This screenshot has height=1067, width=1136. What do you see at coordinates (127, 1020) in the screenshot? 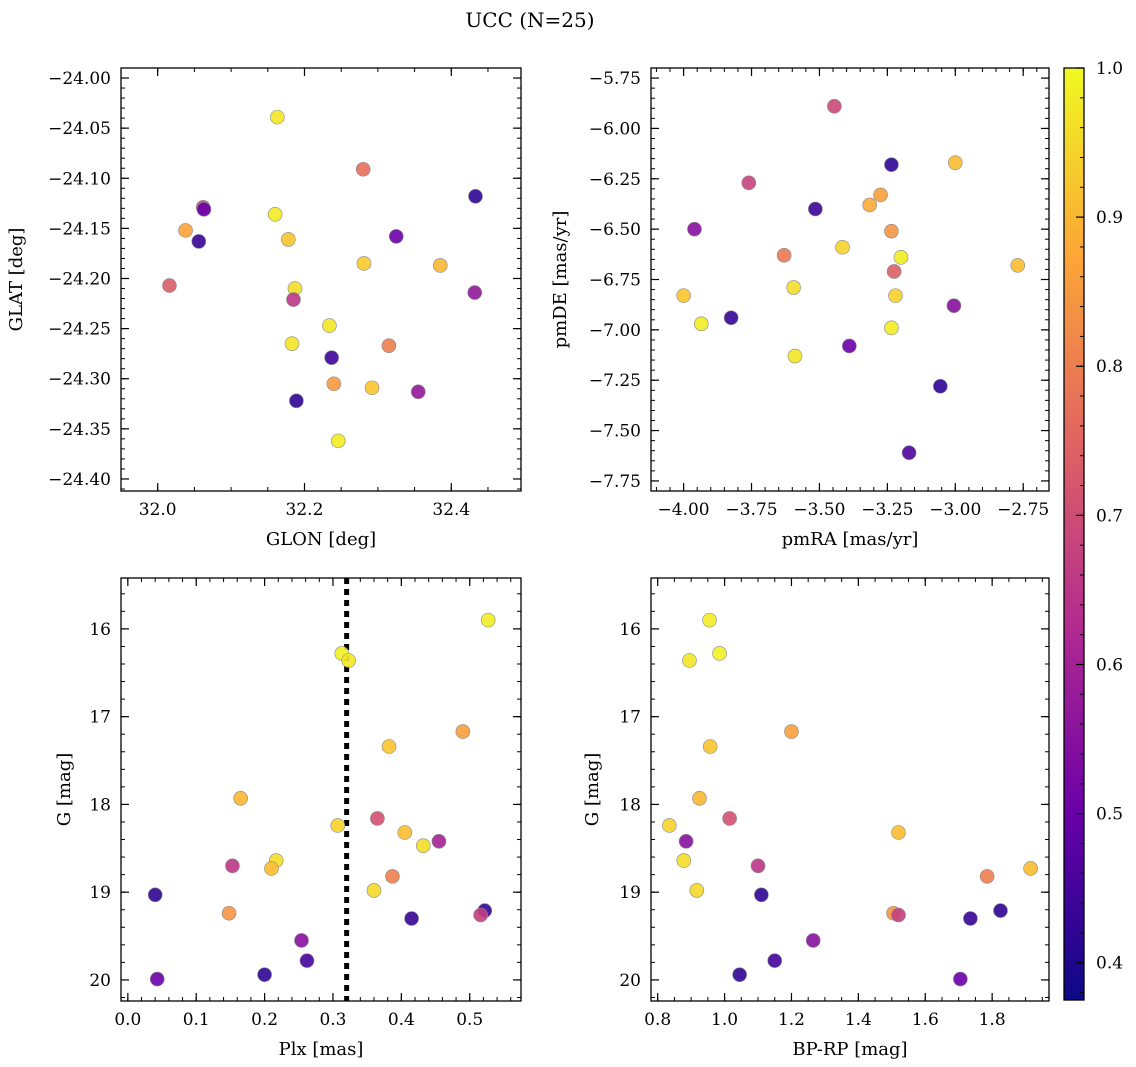
I see `x-tick-label: 0.0` at bounding box center [127, 1020].